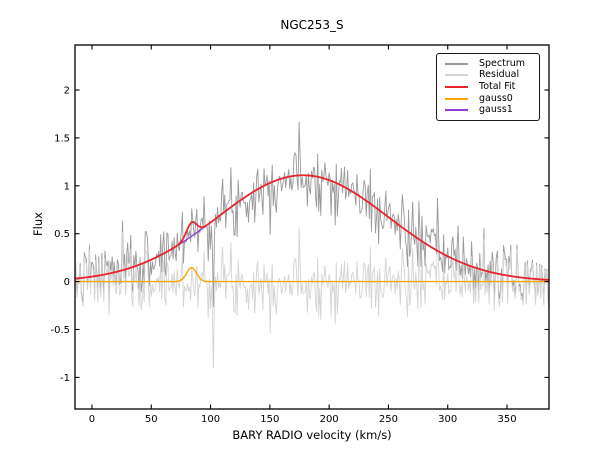 The height and width of the screenshot is (459, 609). I want to click on legend-entry-total-fit: Total Fit, so click(489, 87).